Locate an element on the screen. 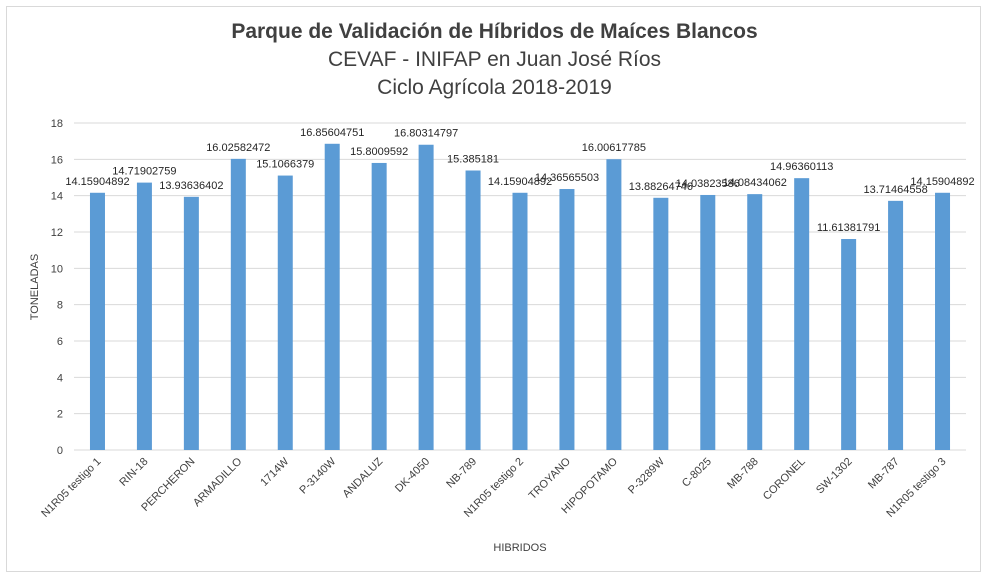 This screenshot has height=580, width=989. data-label: 14.71902759 is located at coordinates (144, 172).